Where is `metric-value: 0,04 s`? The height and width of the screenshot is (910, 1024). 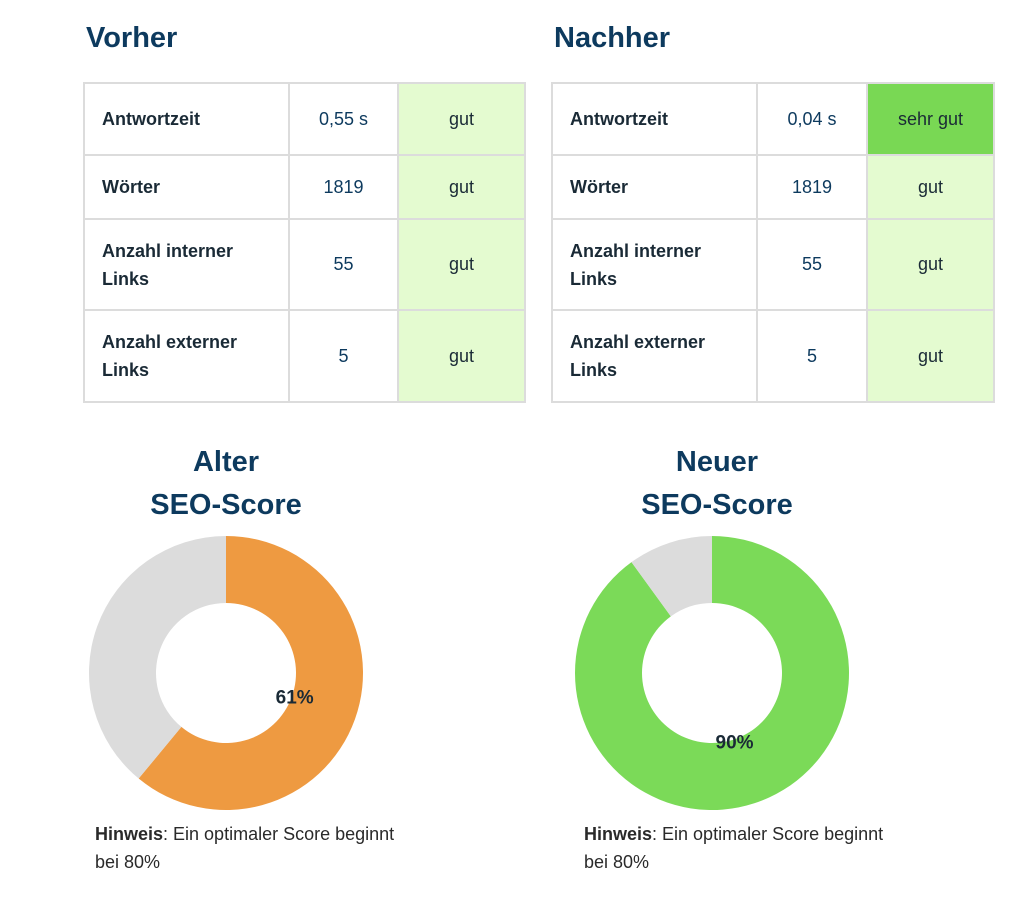 metric-value: 0,04 s is located at coordinates (812, 119).